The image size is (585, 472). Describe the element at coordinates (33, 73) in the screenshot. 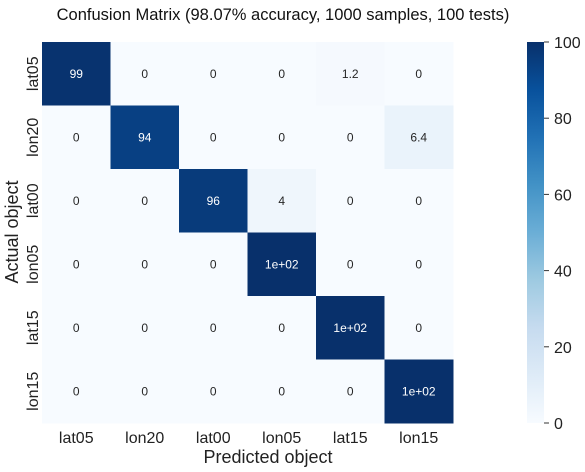

I see `y-tick-label: lat05` at that location.